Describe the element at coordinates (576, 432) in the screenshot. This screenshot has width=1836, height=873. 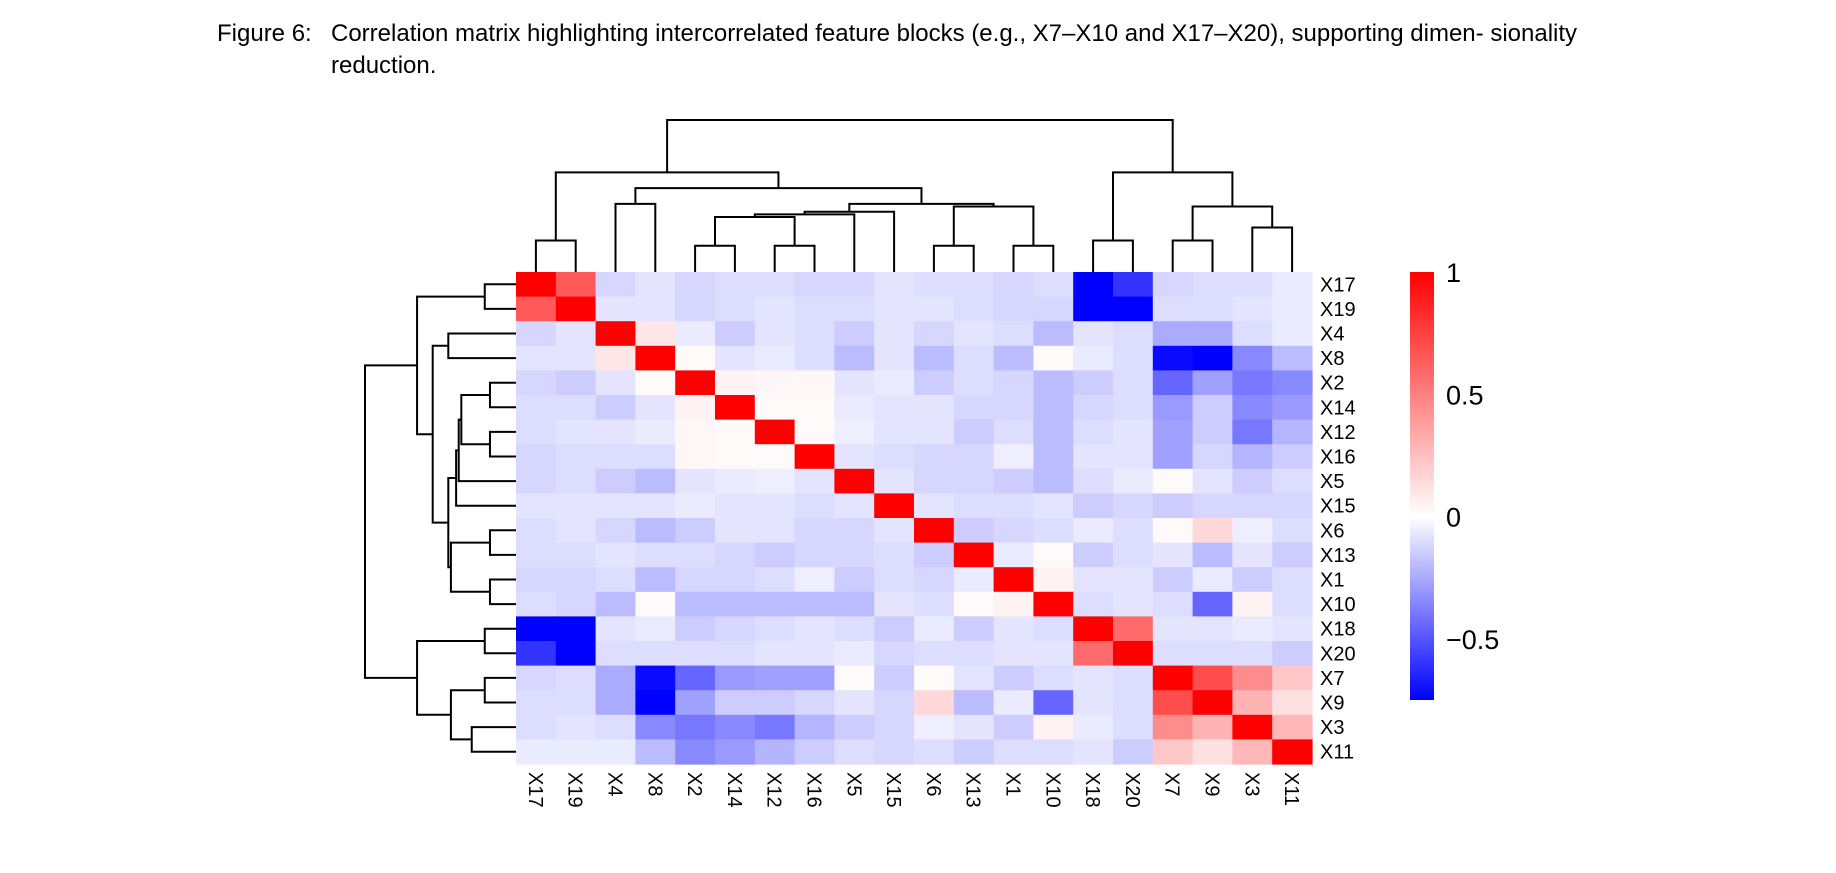
I see `heatmap-cell-X12-X19` at that location.